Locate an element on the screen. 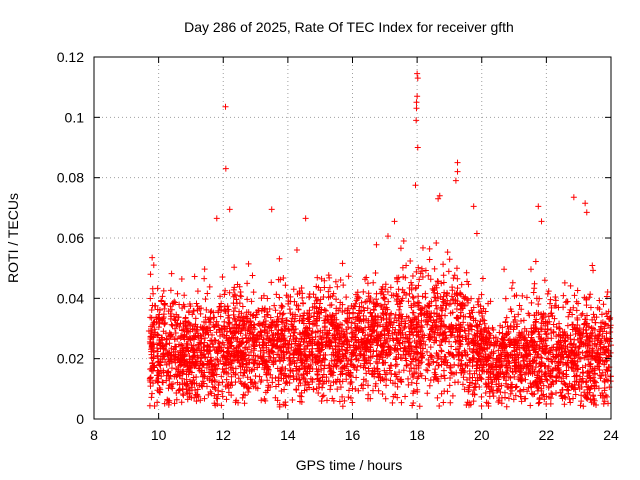 This screenshot has height=480, width=640. x-tick-label: 16 is located at coordinates (353, 435).